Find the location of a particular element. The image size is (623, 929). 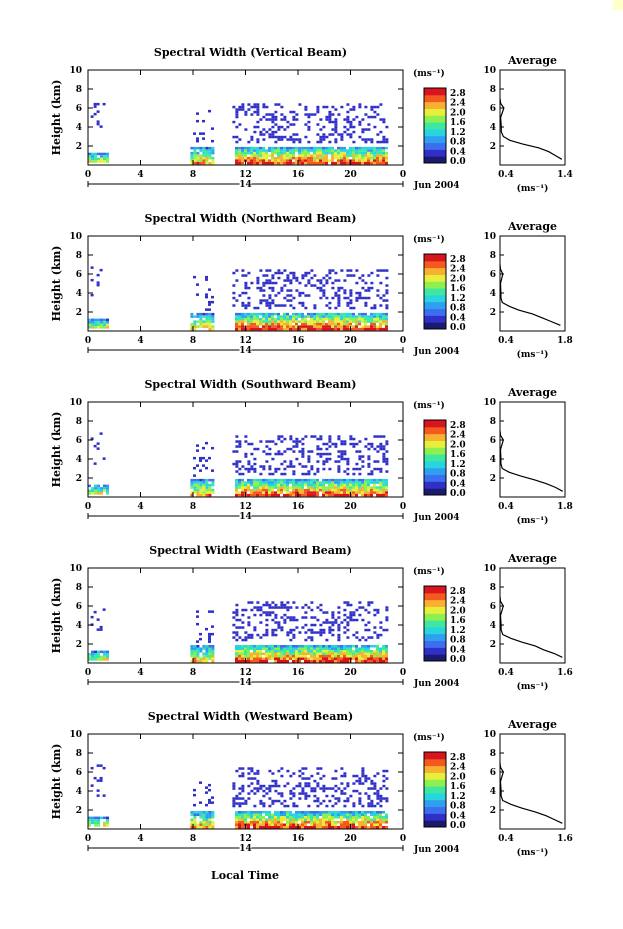

panel-title: Spectral Width (Southward Beam) is located at coordinates (250, 384).